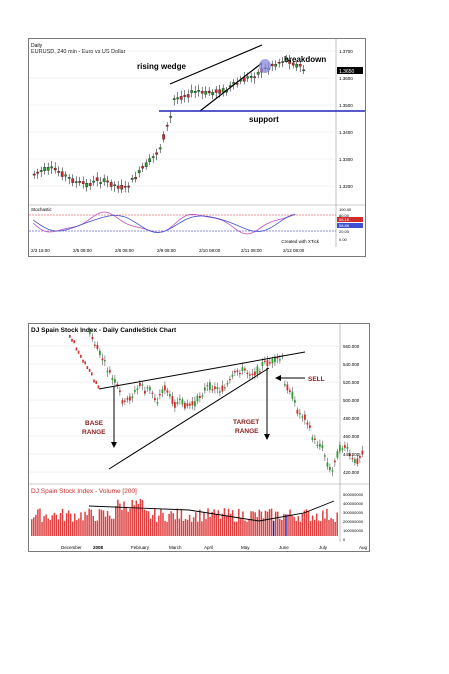  What do you see at coordinates (184, 409) in the screenshot?
I see `chart2-grid` at bounding box center [184, 409].